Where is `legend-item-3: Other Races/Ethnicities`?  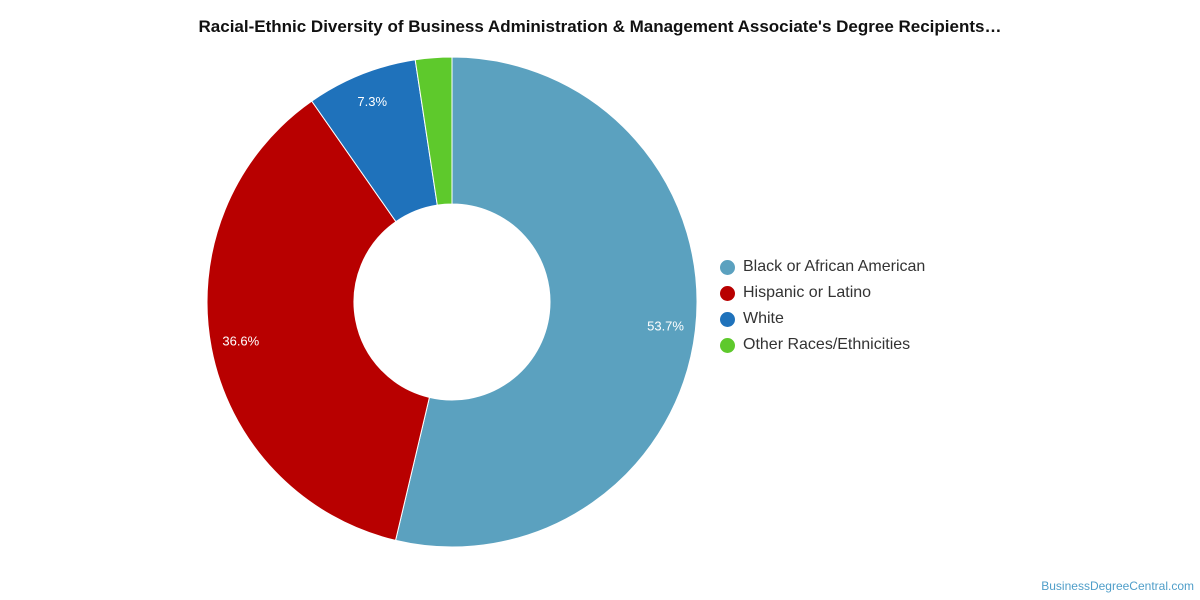 legend-item-3: Other Races/Ethnicities is located at coordinates (822, 345).